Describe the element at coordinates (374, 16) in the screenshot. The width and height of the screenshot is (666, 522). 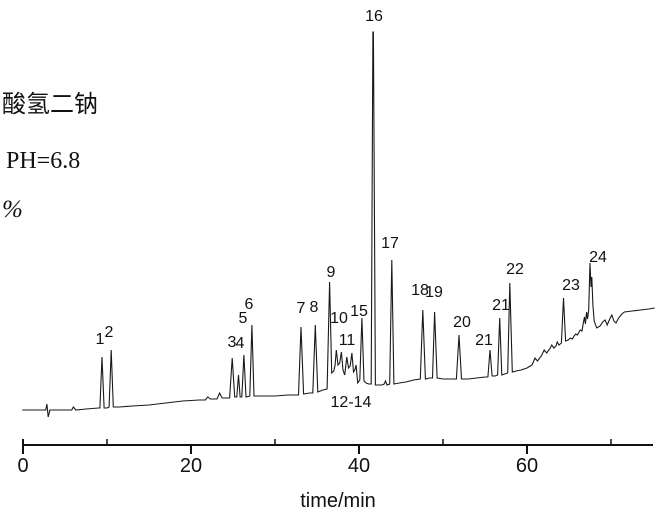
I see `peak-label-16: 16` at that location.